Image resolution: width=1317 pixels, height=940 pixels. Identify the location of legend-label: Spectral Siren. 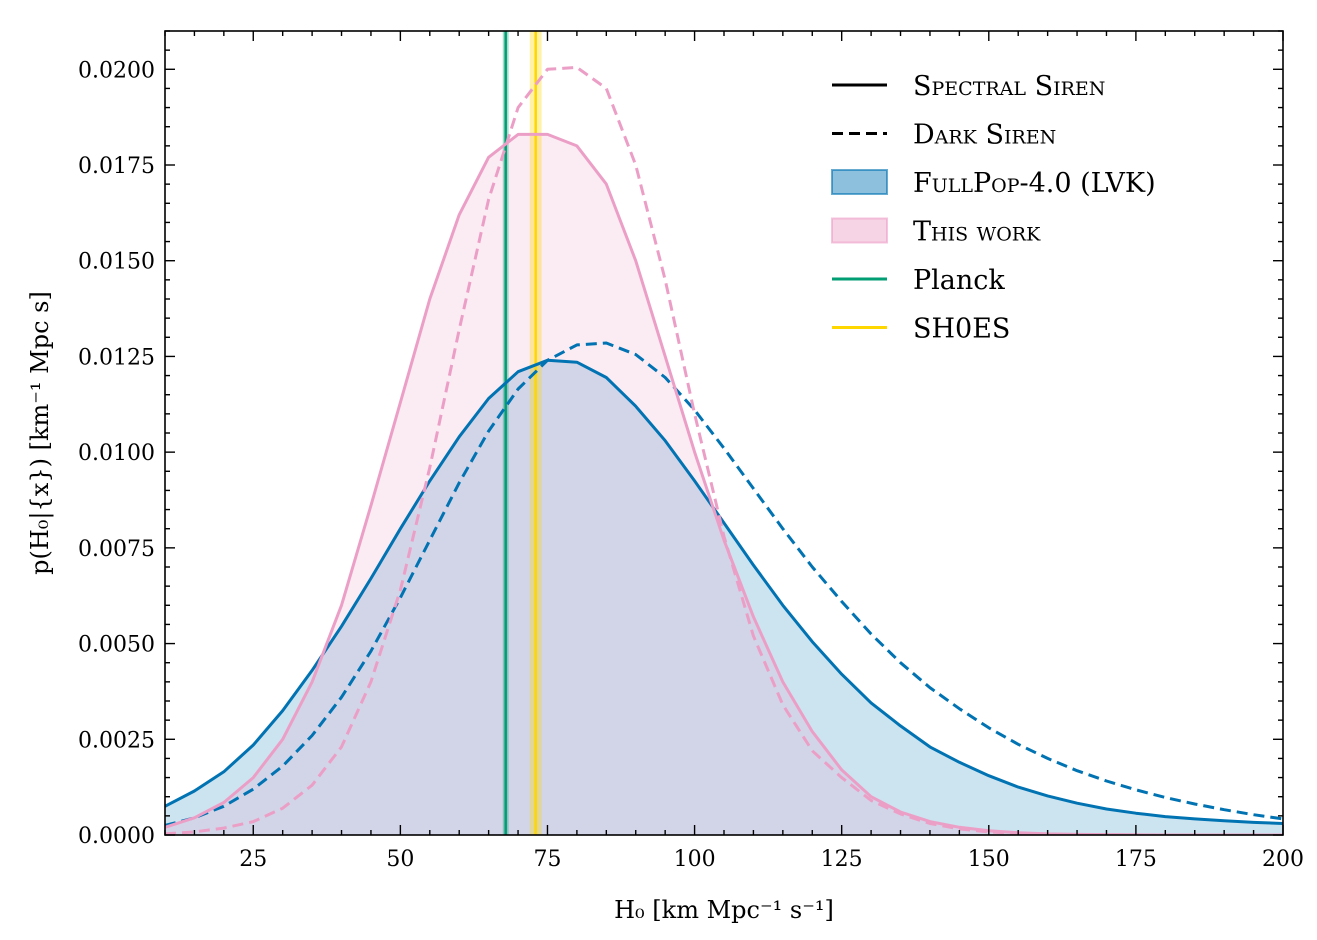
(1009, 86).